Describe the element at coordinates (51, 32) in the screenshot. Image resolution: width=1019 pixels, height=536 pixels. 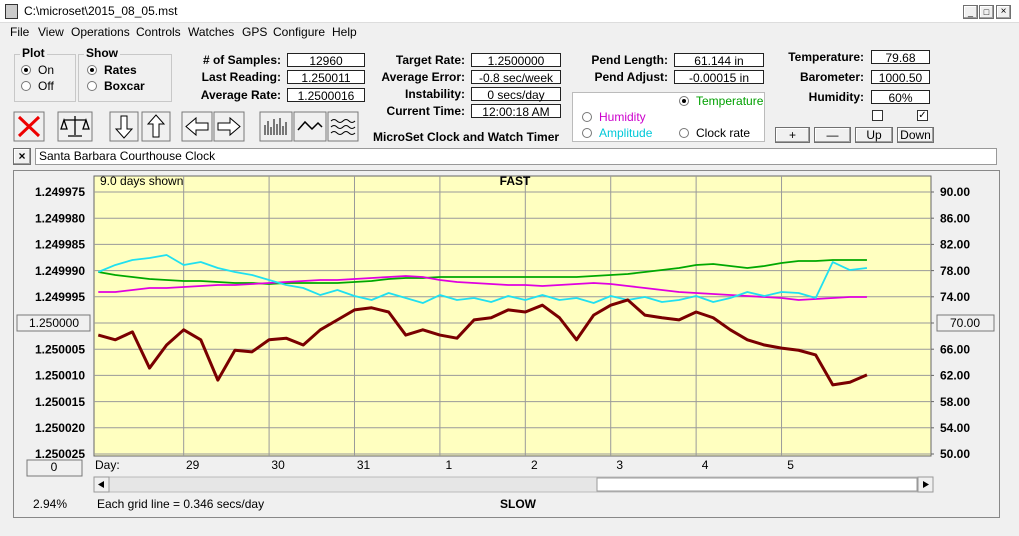
I see `menu-item: View` at that location.